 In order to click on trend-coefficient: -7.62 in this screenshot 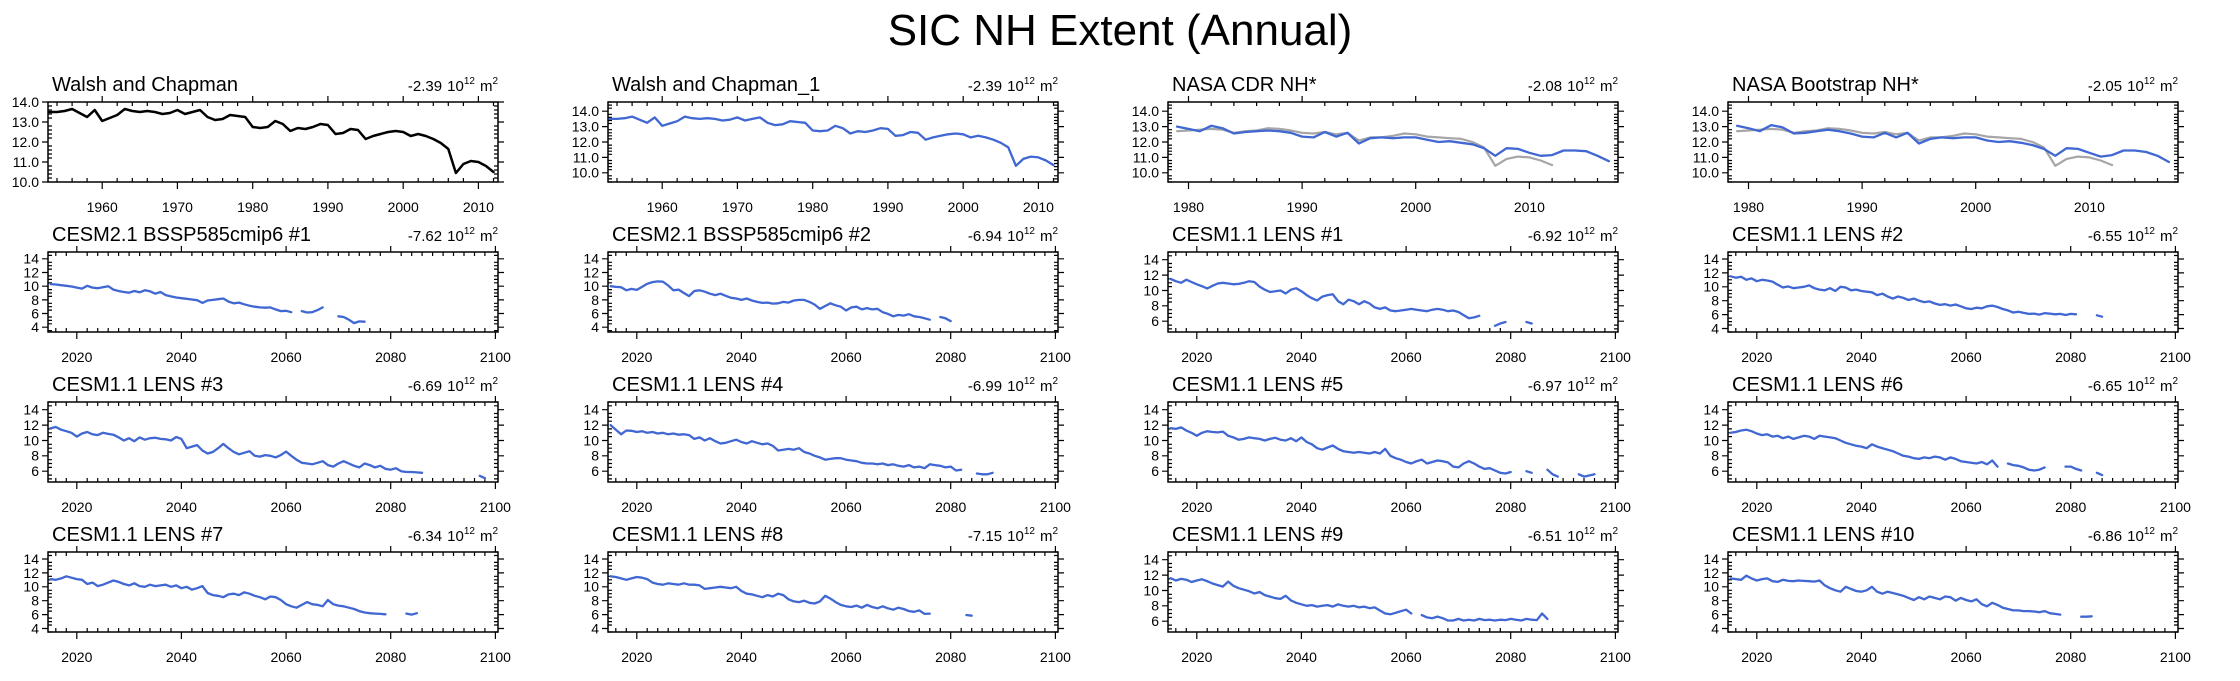, I will do `click(425, 236)`.